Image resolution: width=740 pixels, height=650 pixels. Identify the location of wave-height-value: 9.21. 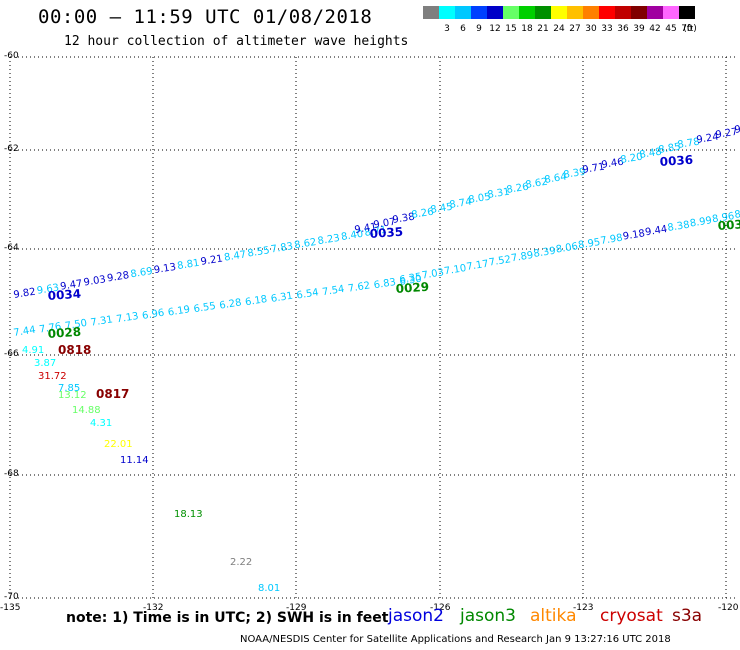
(212, 261).